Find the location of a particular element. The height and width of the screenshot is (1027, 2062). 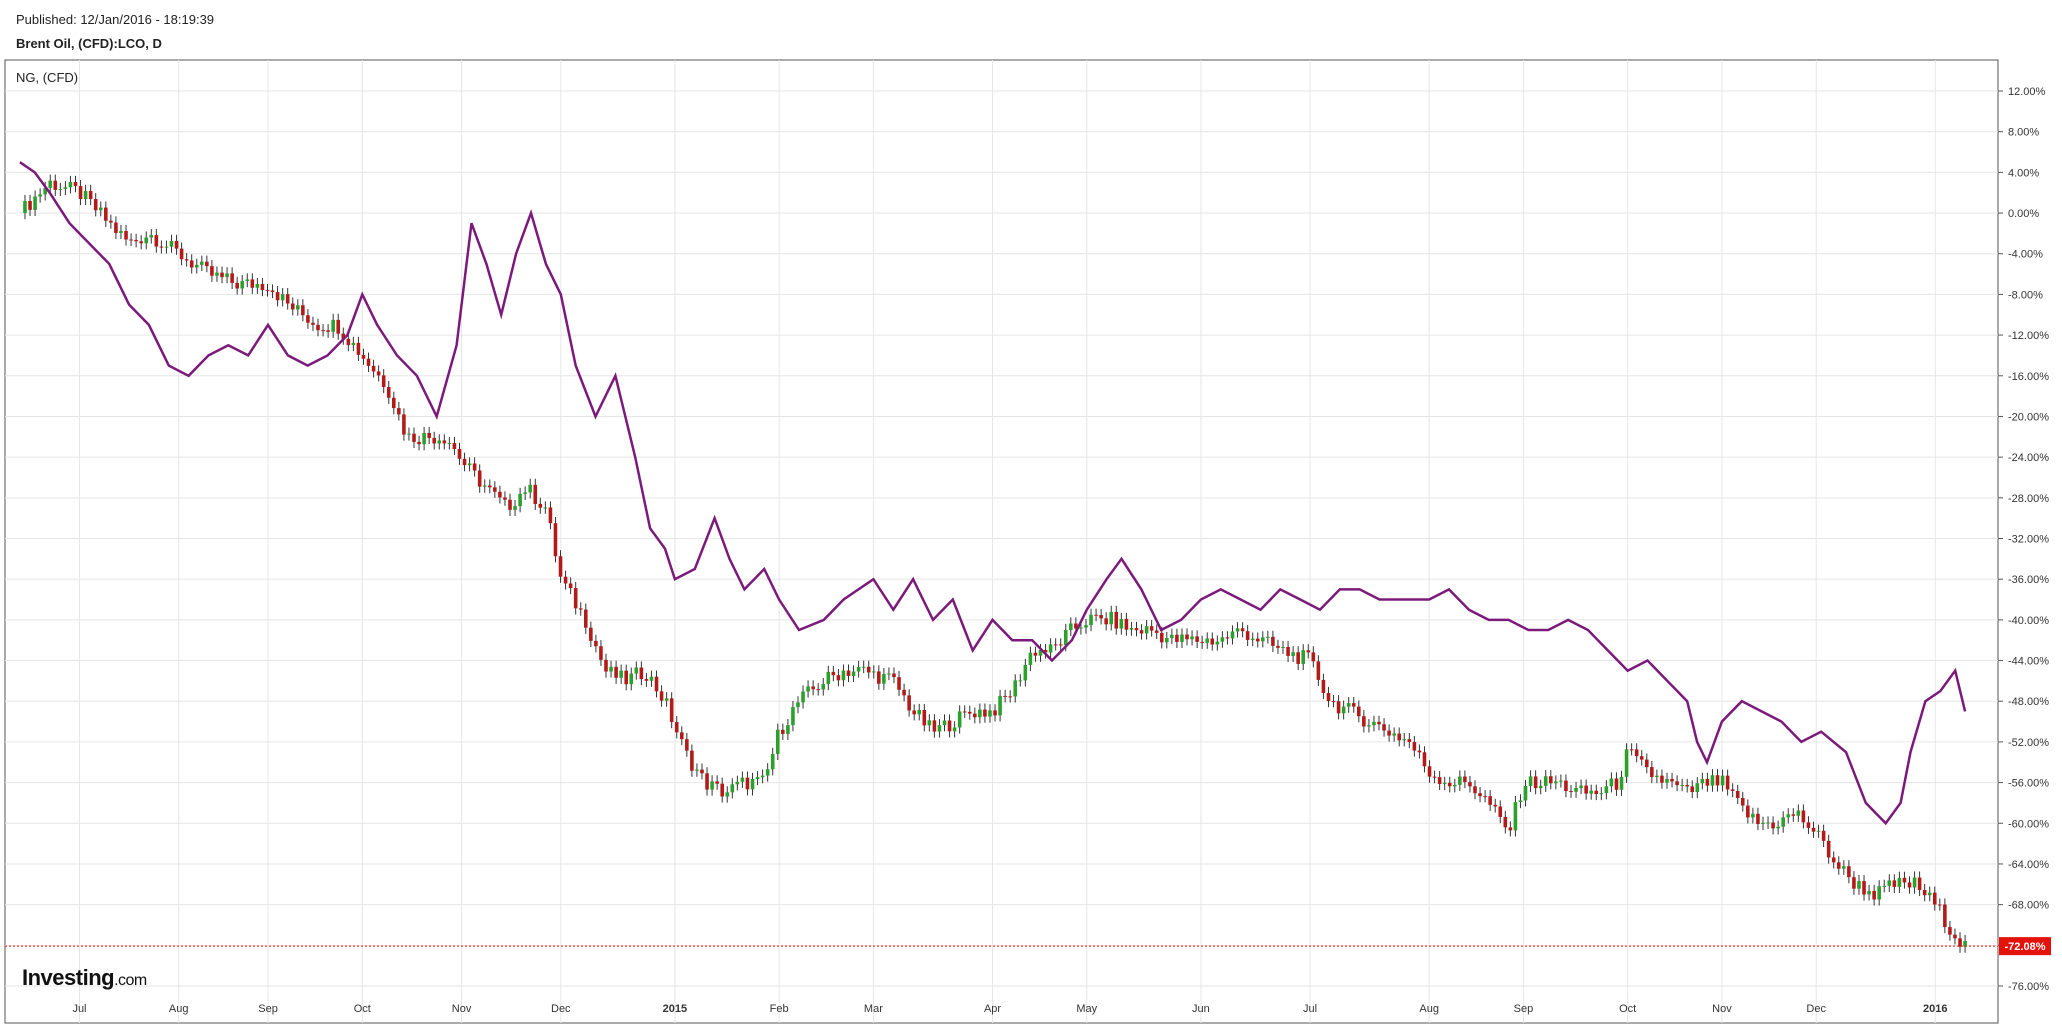

investing-logo: Investing.com is located at coordinates (84, 978).